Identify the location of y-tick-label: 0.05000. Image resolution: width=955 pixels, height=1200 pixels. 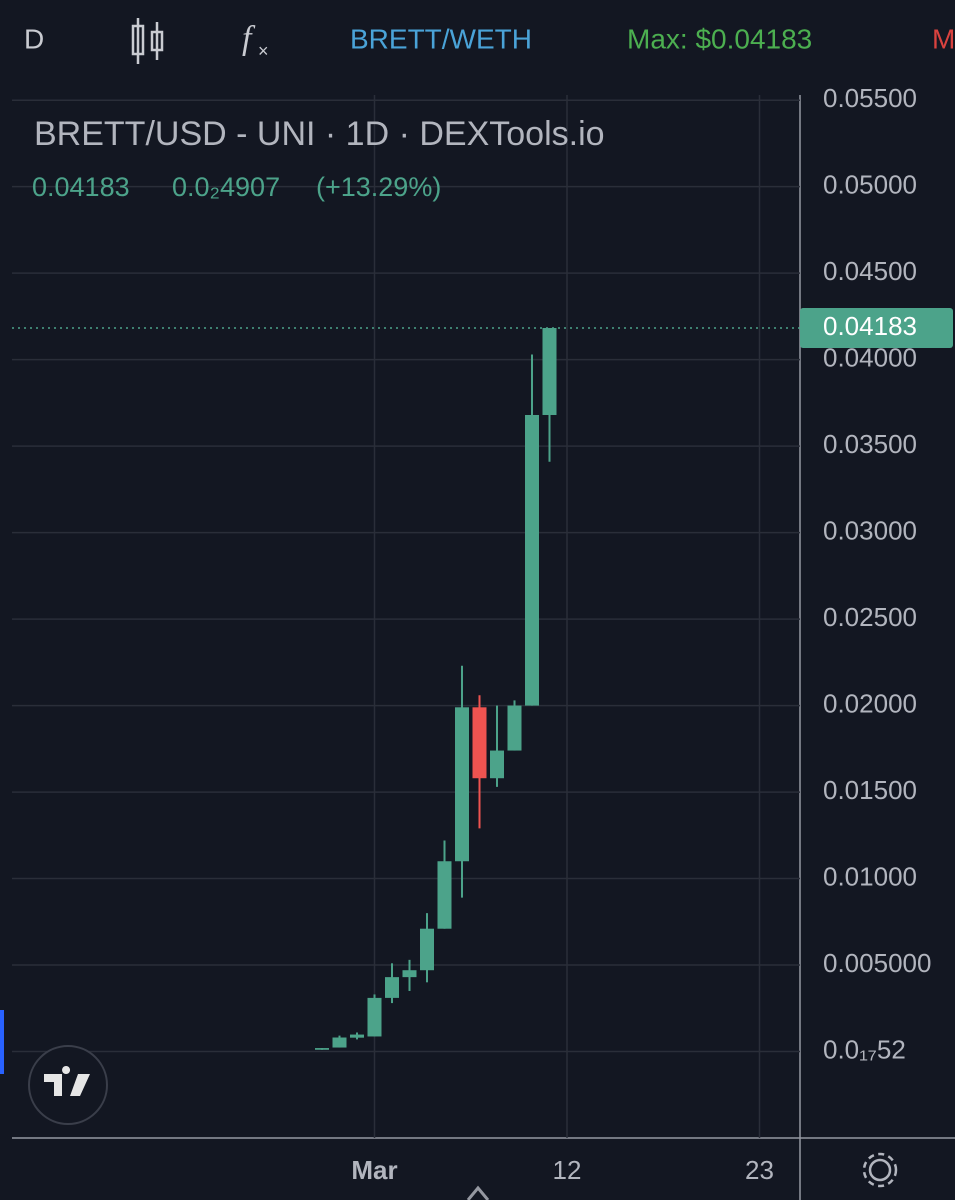
(870, 185).